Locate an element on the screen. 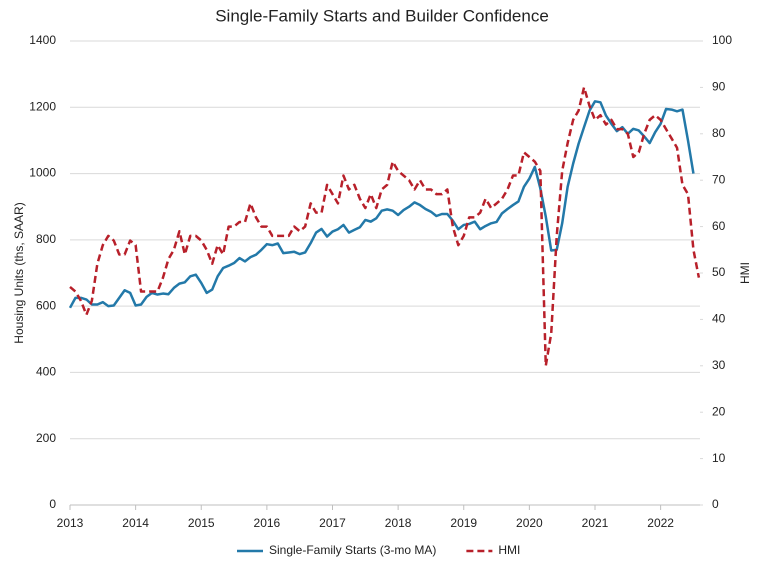 This screenshot has height=567, width=764. legend-label: Single-Family Starts (3-mo MA) is located at coordinates (352, 550).